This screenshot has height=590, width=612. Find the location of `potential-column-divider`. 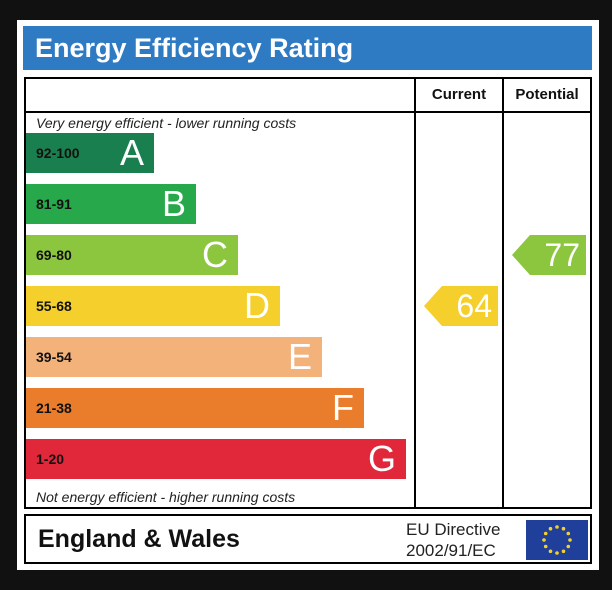

potential-column-divider is located at coordinates (503, 293).